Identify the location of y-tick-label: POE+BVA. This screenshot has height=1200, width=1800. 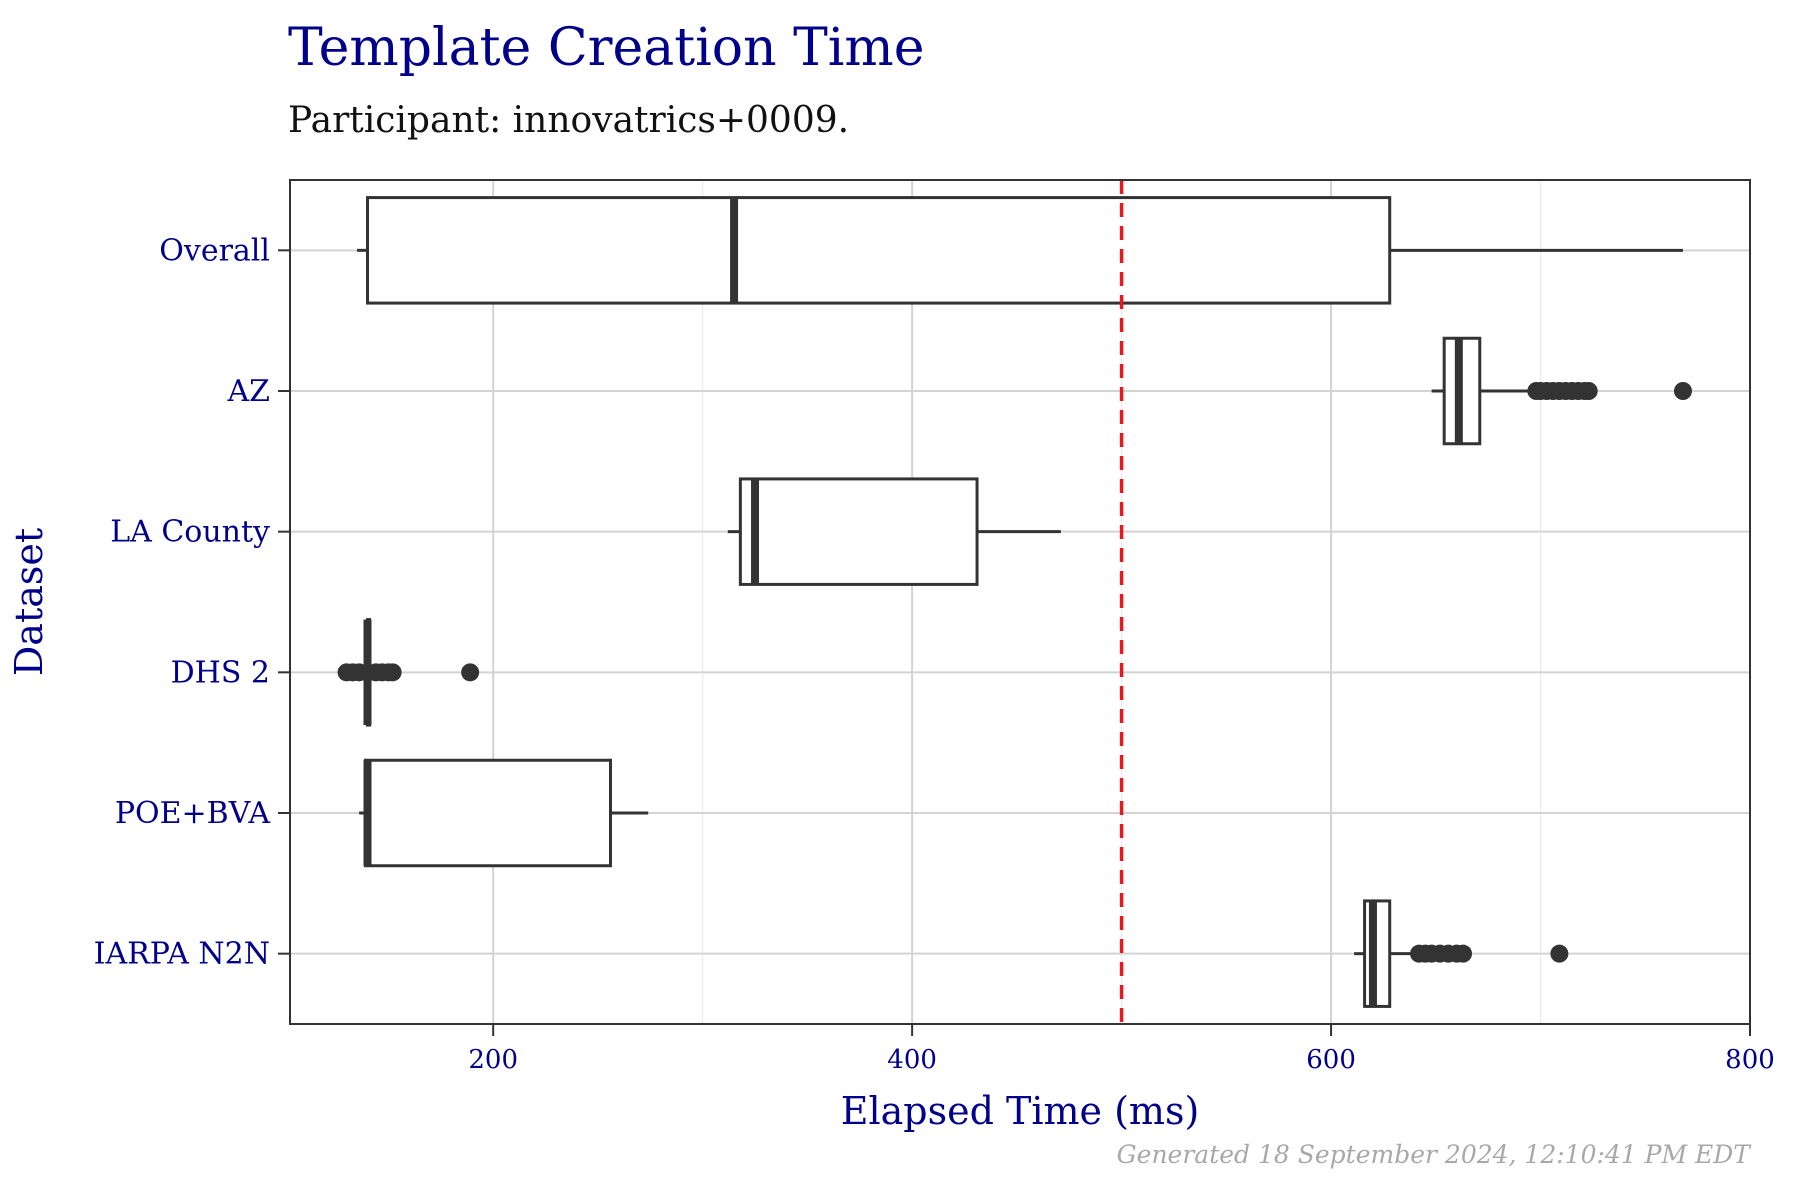
(192, 813).